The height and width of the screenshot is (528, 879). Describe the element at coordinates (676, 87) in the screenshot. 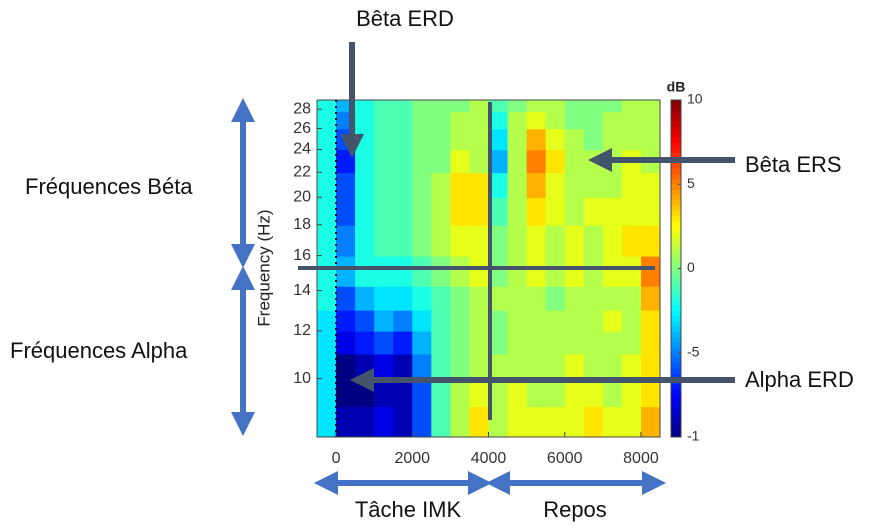

I see `colorbar-label: dB` at that location.